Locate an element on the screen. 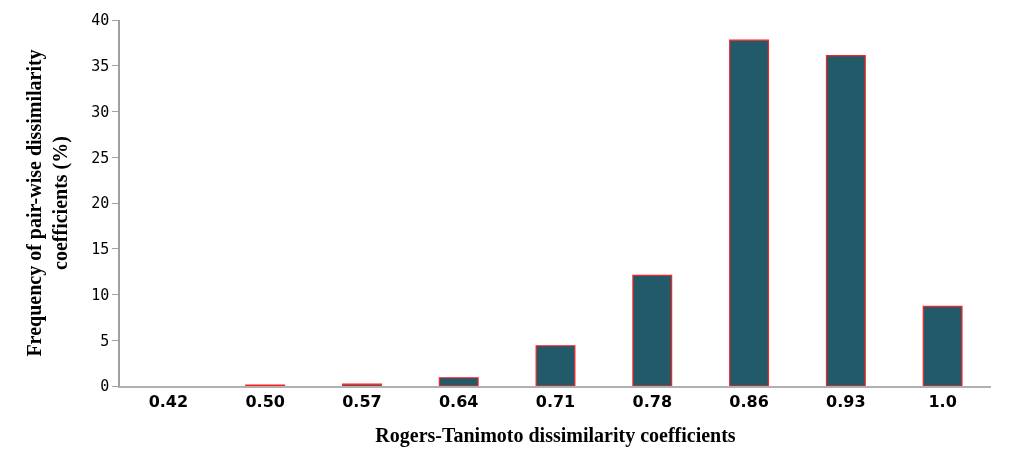  x-tick-label: 0.86 is located at coordinates (749, 401).